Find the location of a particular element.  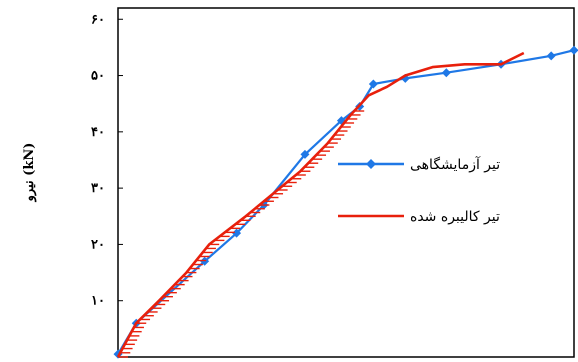

y-tick-label: ۶۰ is located at coordinates (98, 19).